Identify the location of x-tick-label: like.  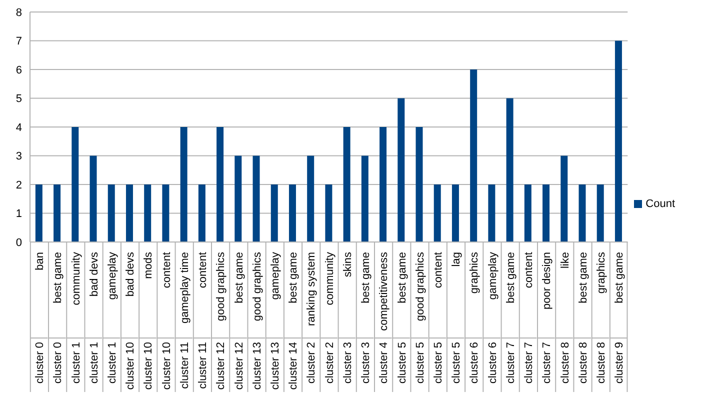
(565, 260).